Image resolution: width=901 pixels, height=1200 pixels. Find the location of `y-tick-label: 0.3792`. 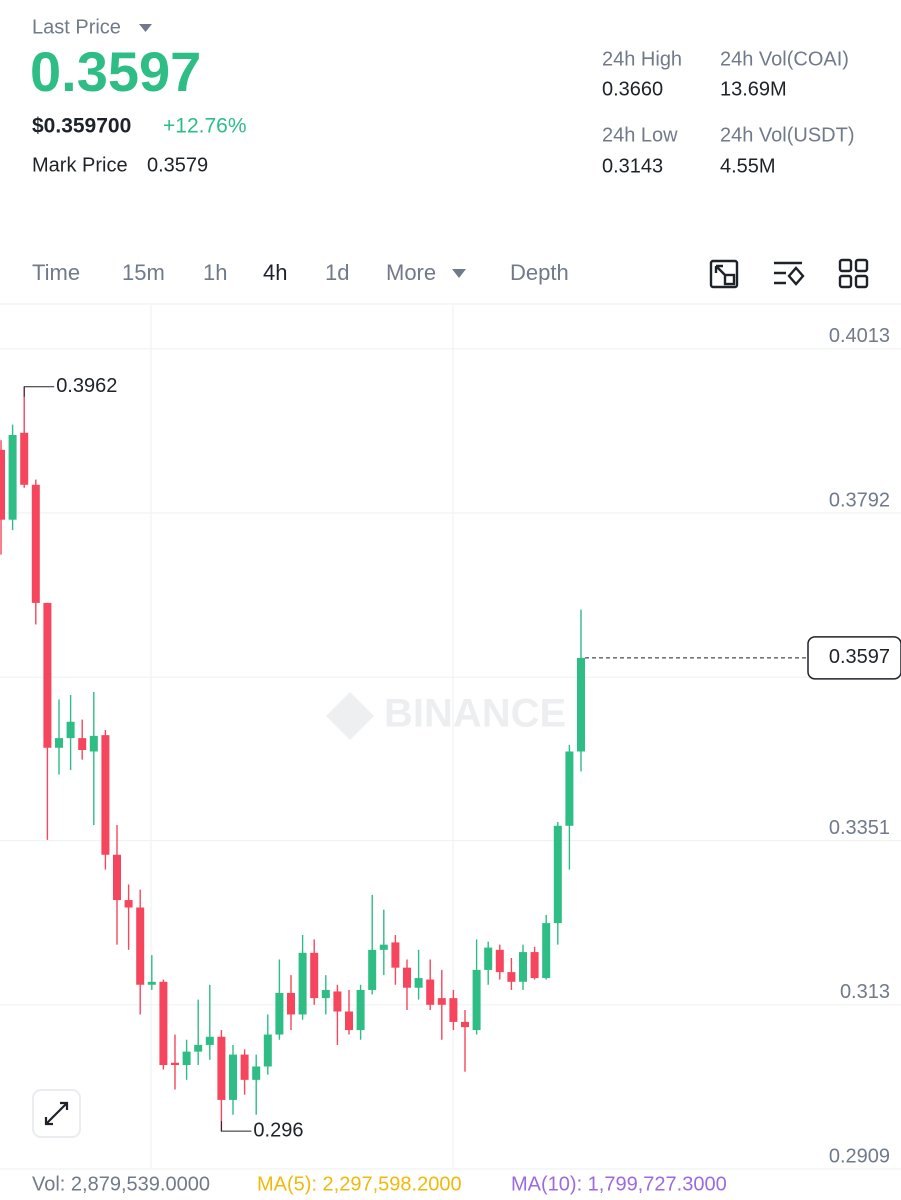

y-tick-label: 0.3792 is located at coordinates (859, 500).